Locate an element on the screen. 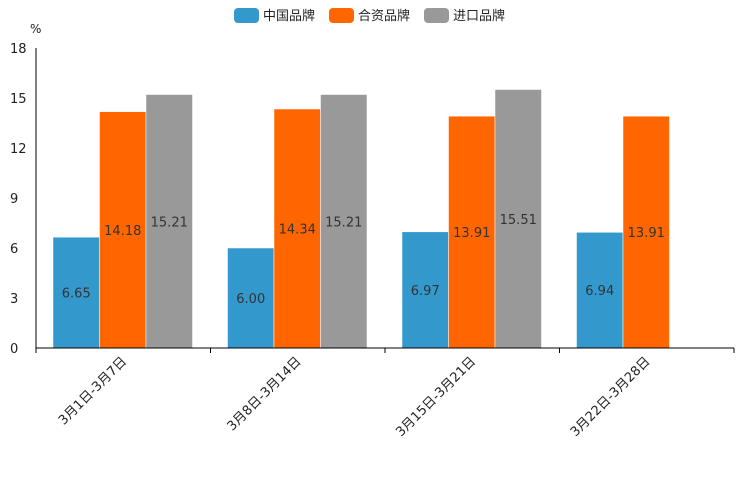 The height and width of the screenshot is (496, 744). bar-value-label: 6.97 is located at coordinates (425, 291).